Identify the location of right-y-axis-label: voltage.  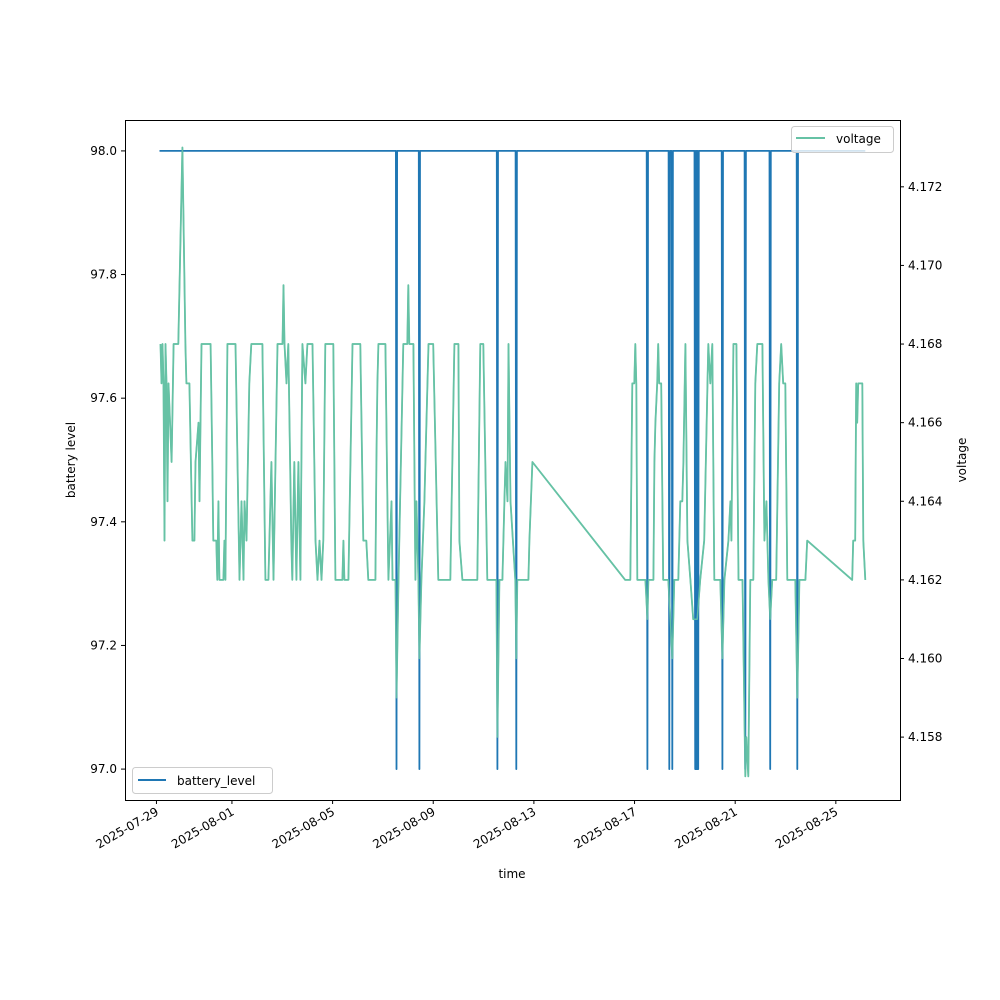
(962, 460).